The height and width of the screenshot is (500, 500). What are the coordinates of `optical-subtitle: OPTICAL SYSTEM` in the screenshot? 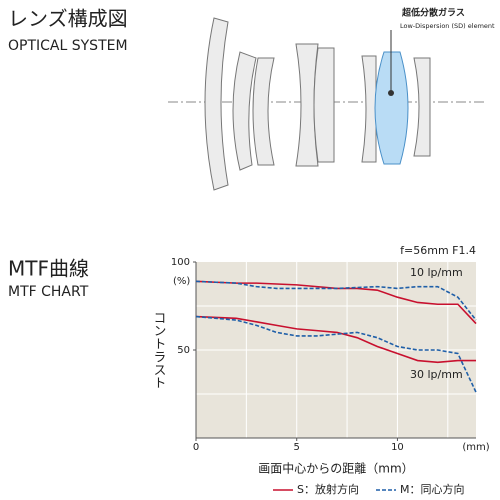 It's located at (68, 46).